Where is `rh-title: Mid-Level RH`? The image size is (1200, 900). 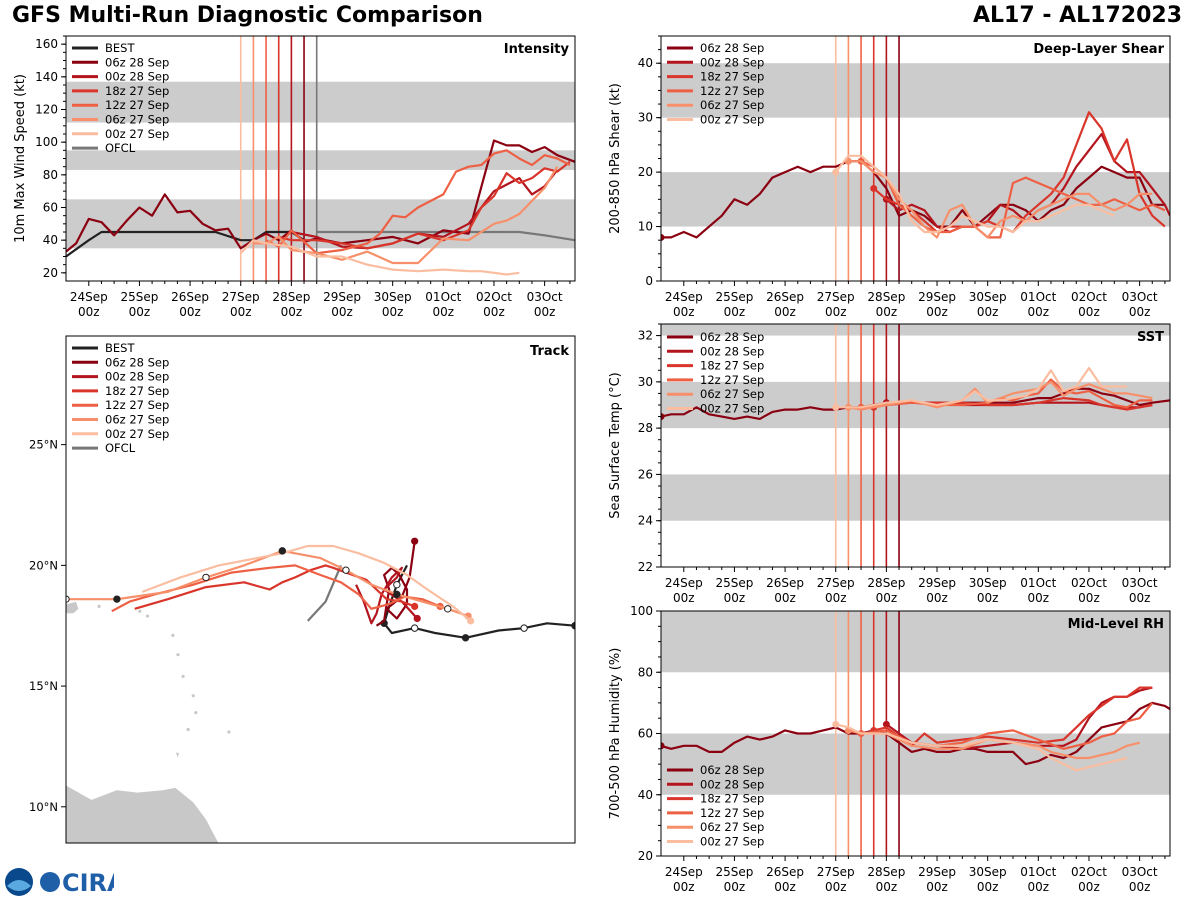
rh-title: Mid-Level RH is located at coordinates (1116, 624).